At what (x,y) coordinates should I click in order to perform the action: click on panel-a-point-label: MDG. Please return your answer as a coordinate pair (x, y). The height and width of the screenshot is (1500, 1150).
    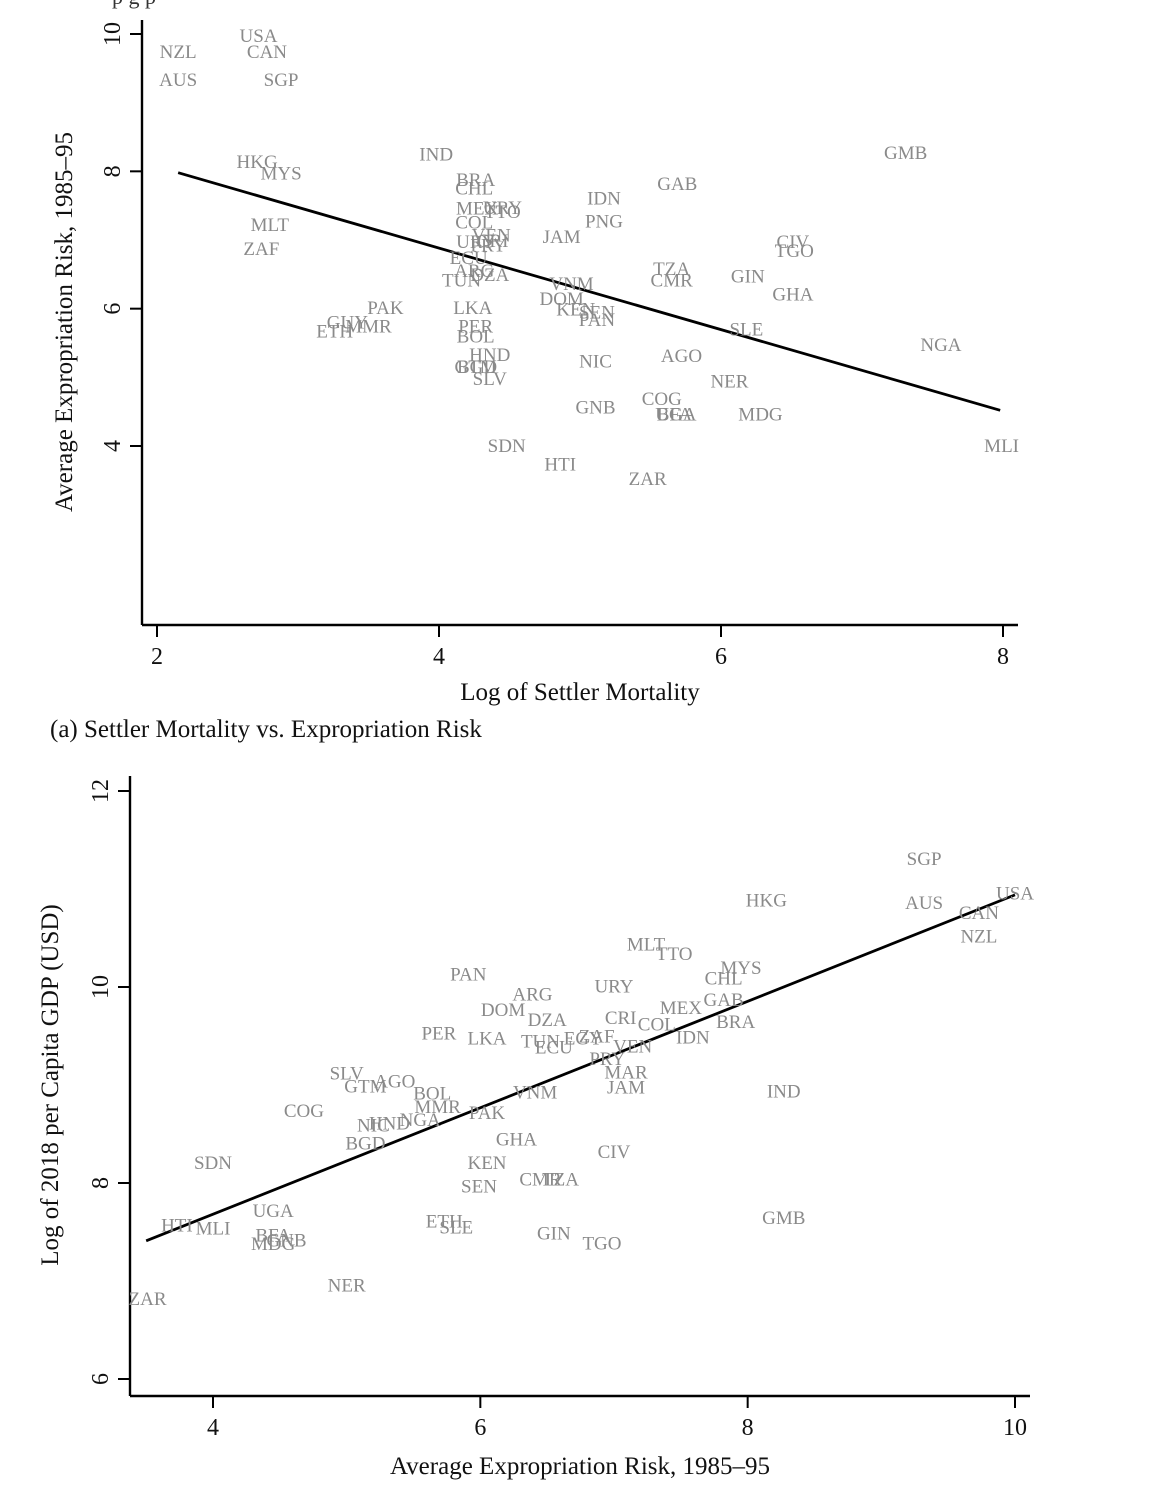
    Looking at the image, I should click on (760, 415).